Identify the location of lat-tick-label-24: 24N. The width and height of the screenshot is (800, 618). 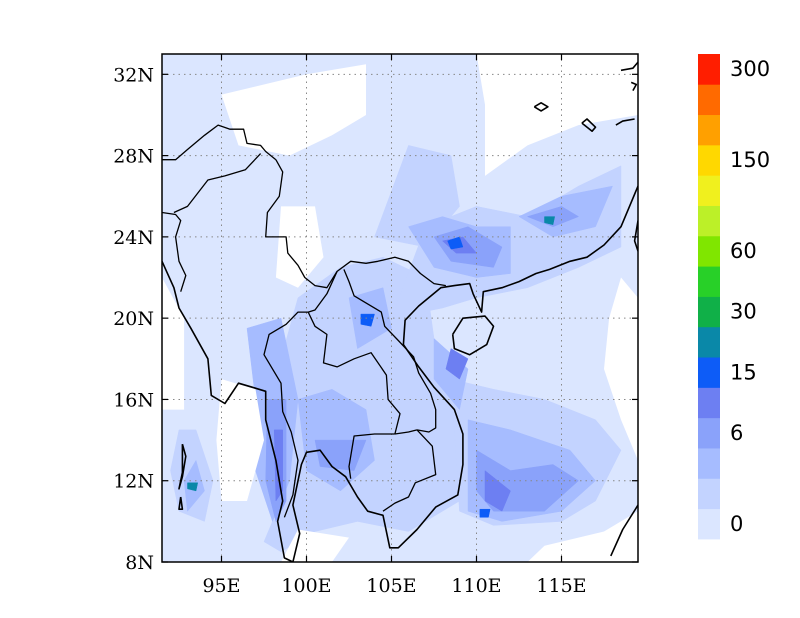
(133, 238).